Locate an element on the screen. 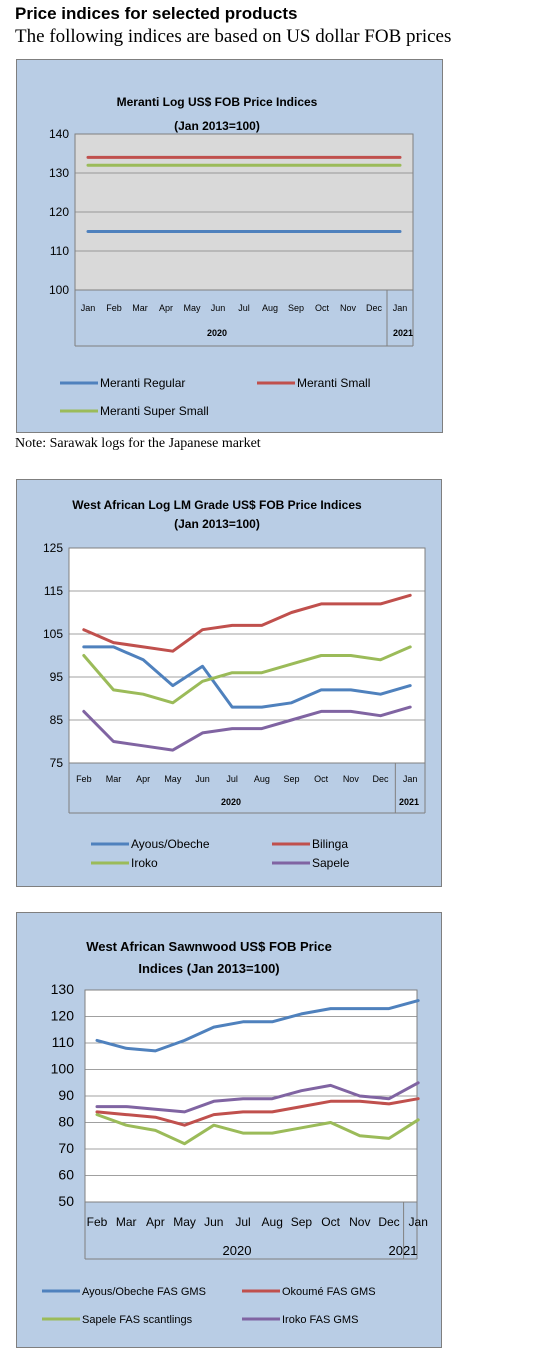 This screenshot has height=1356, width=545. y-tick-label: 75 is located at coordinates (57, 763).